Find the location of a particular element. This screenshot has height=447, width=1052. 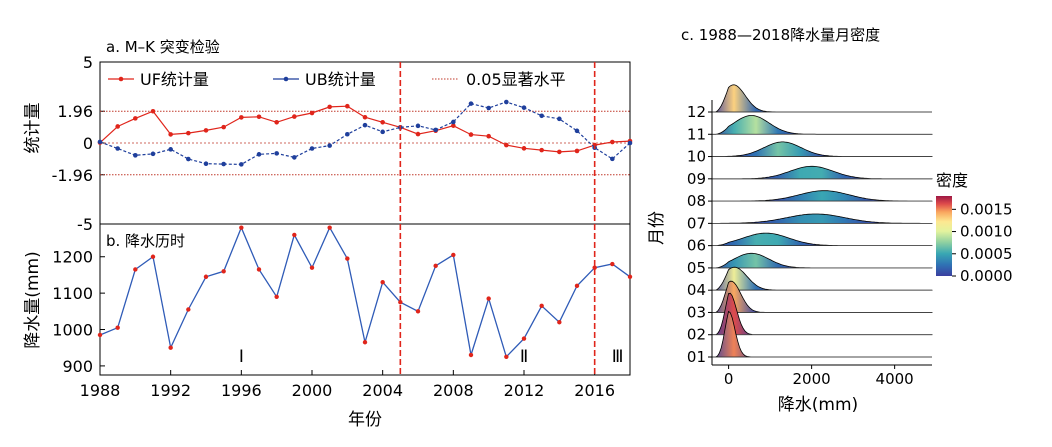

x-tick-label: 2012 is located at coordinates (524, 390).